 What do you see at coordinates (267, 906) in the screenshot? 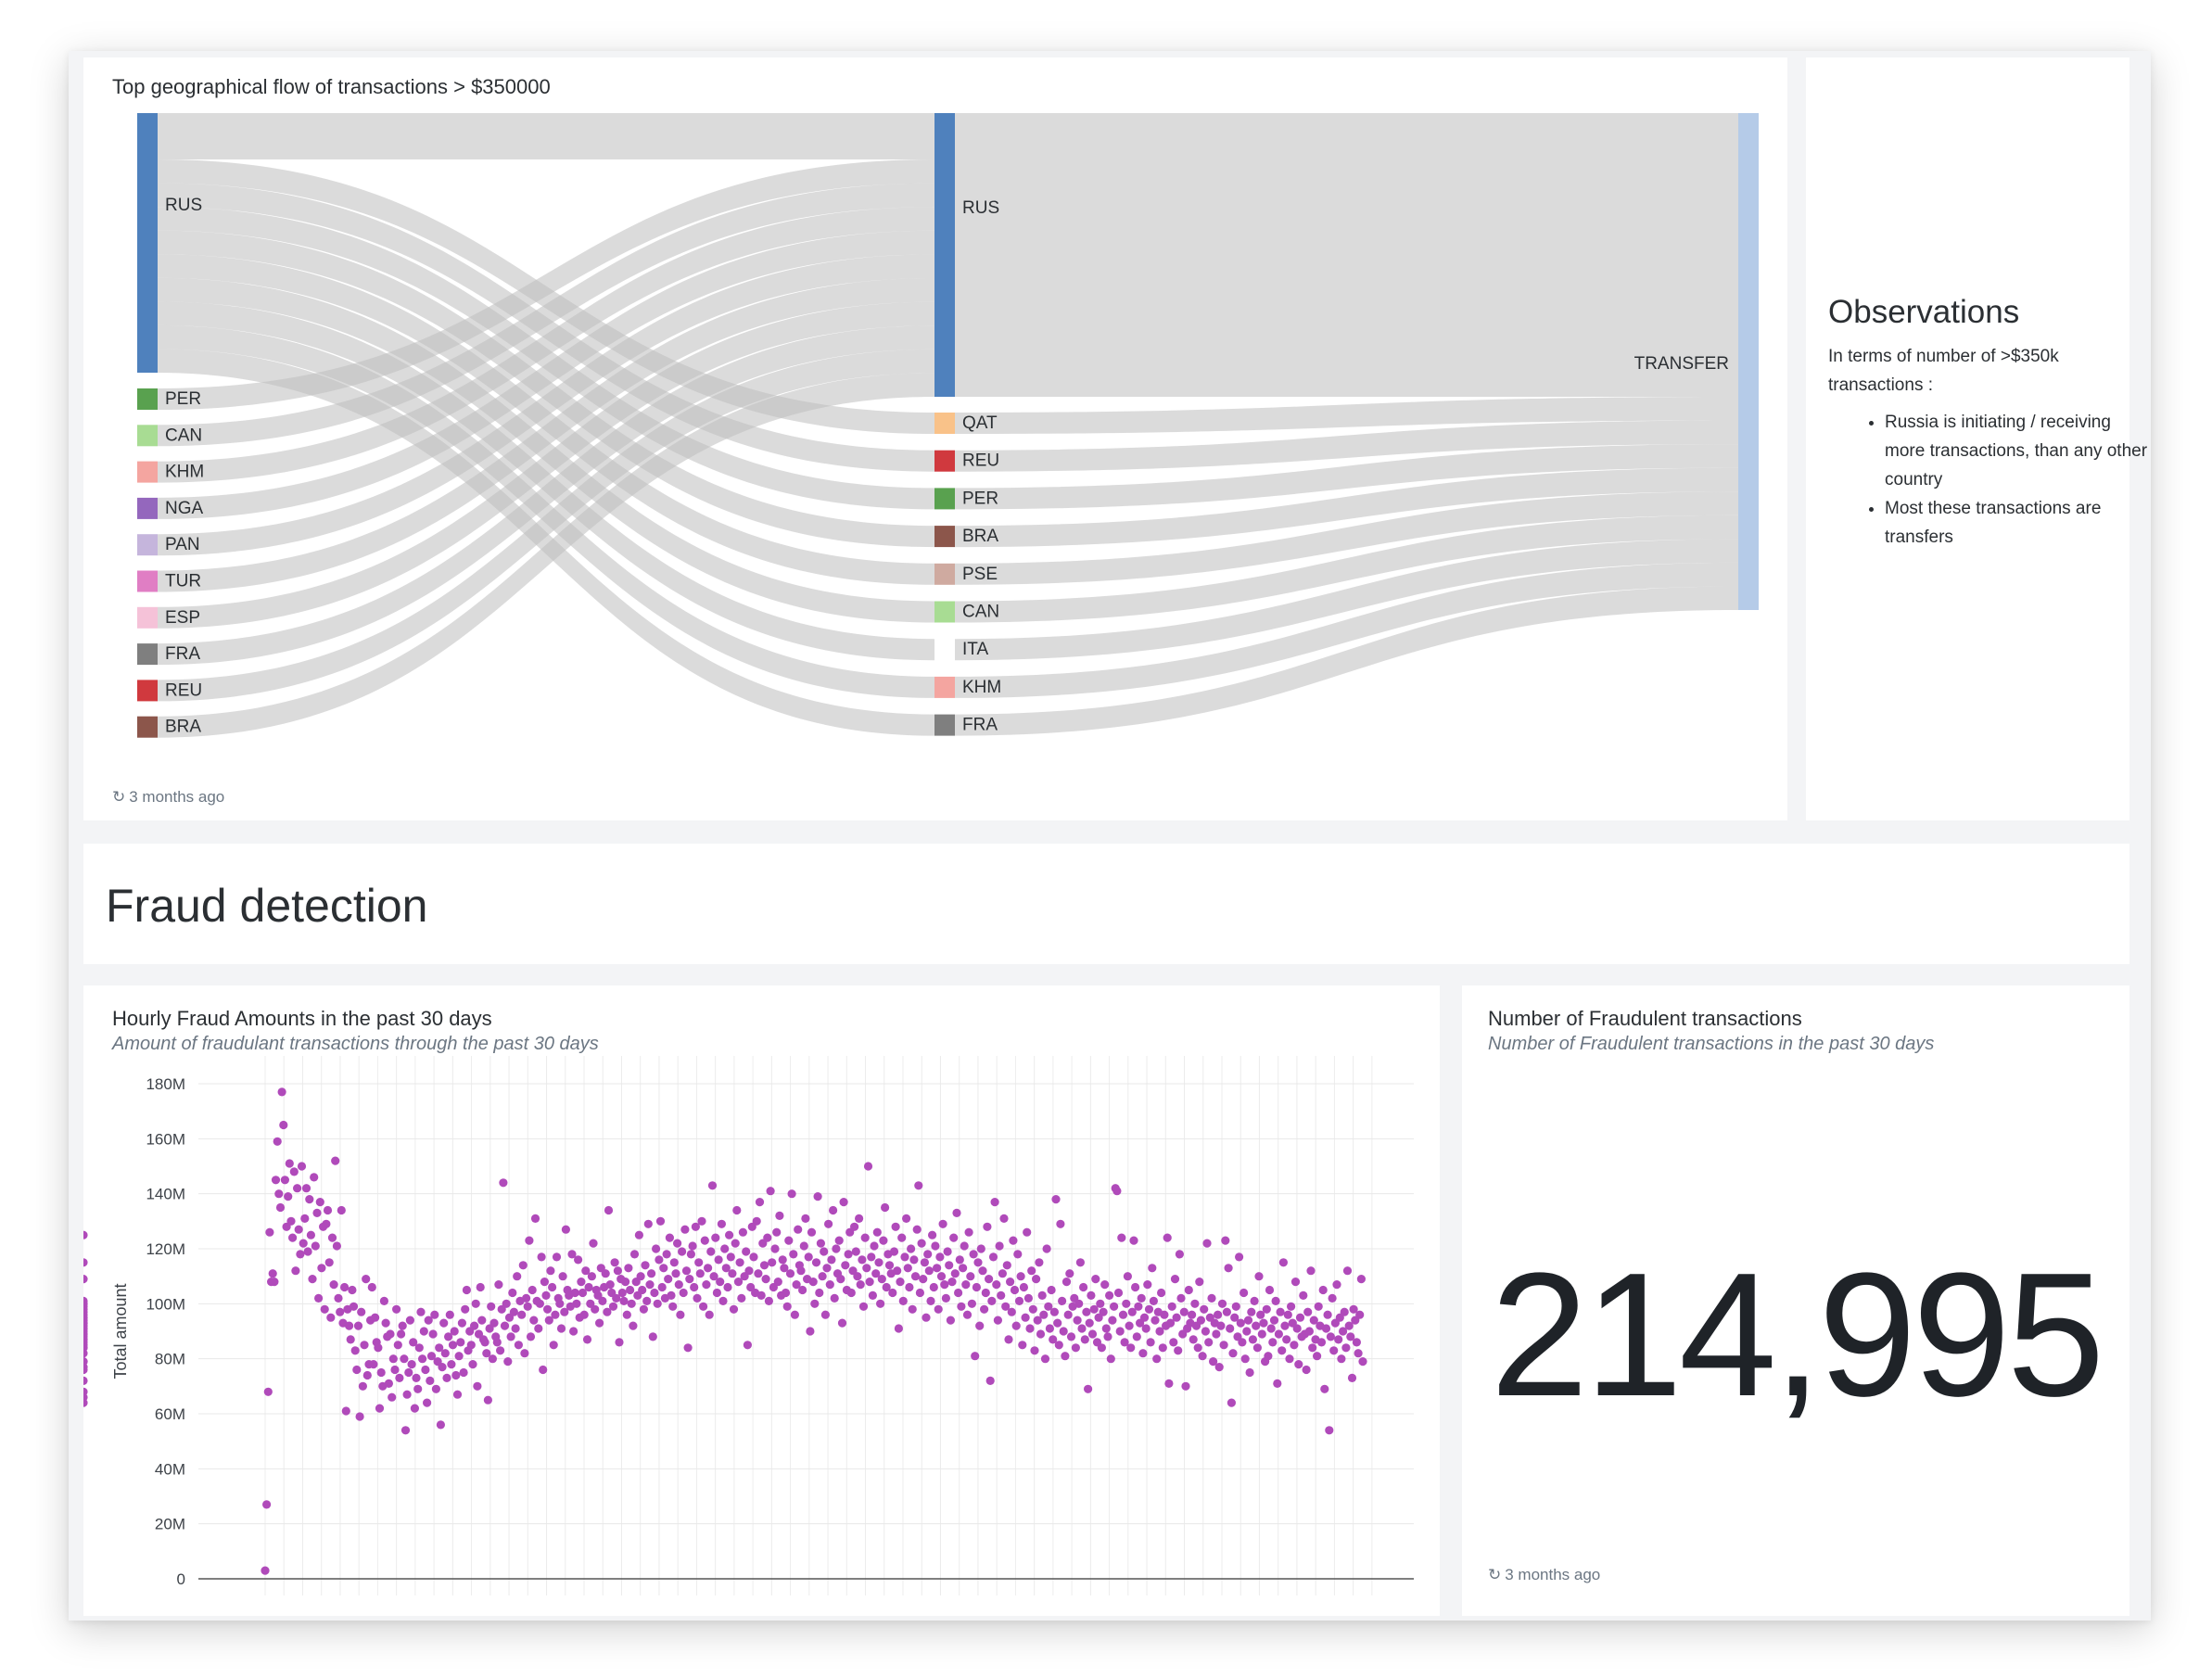
I see `section-title: Fraud detection` at bounding box center [267, 906].